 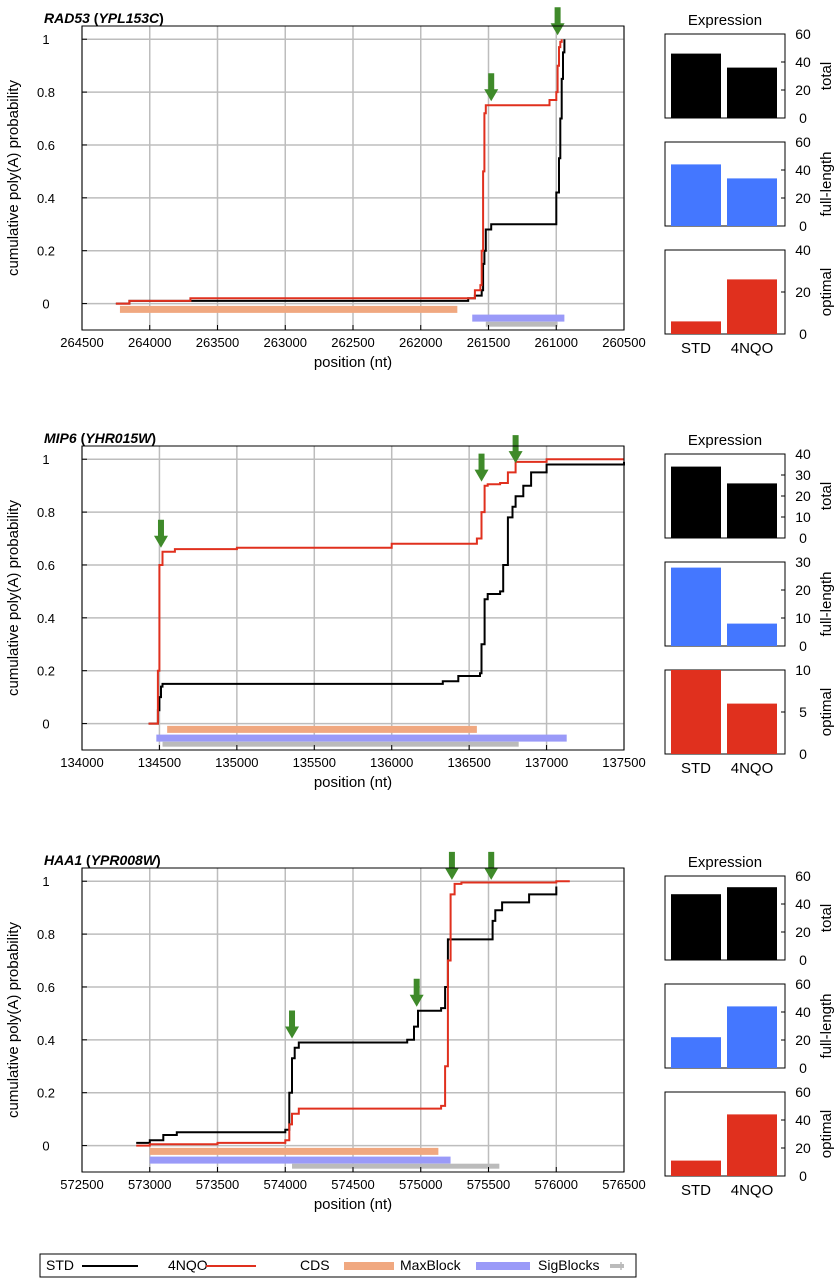 I want to click on bar-total-std, so click(x=696, y=927).